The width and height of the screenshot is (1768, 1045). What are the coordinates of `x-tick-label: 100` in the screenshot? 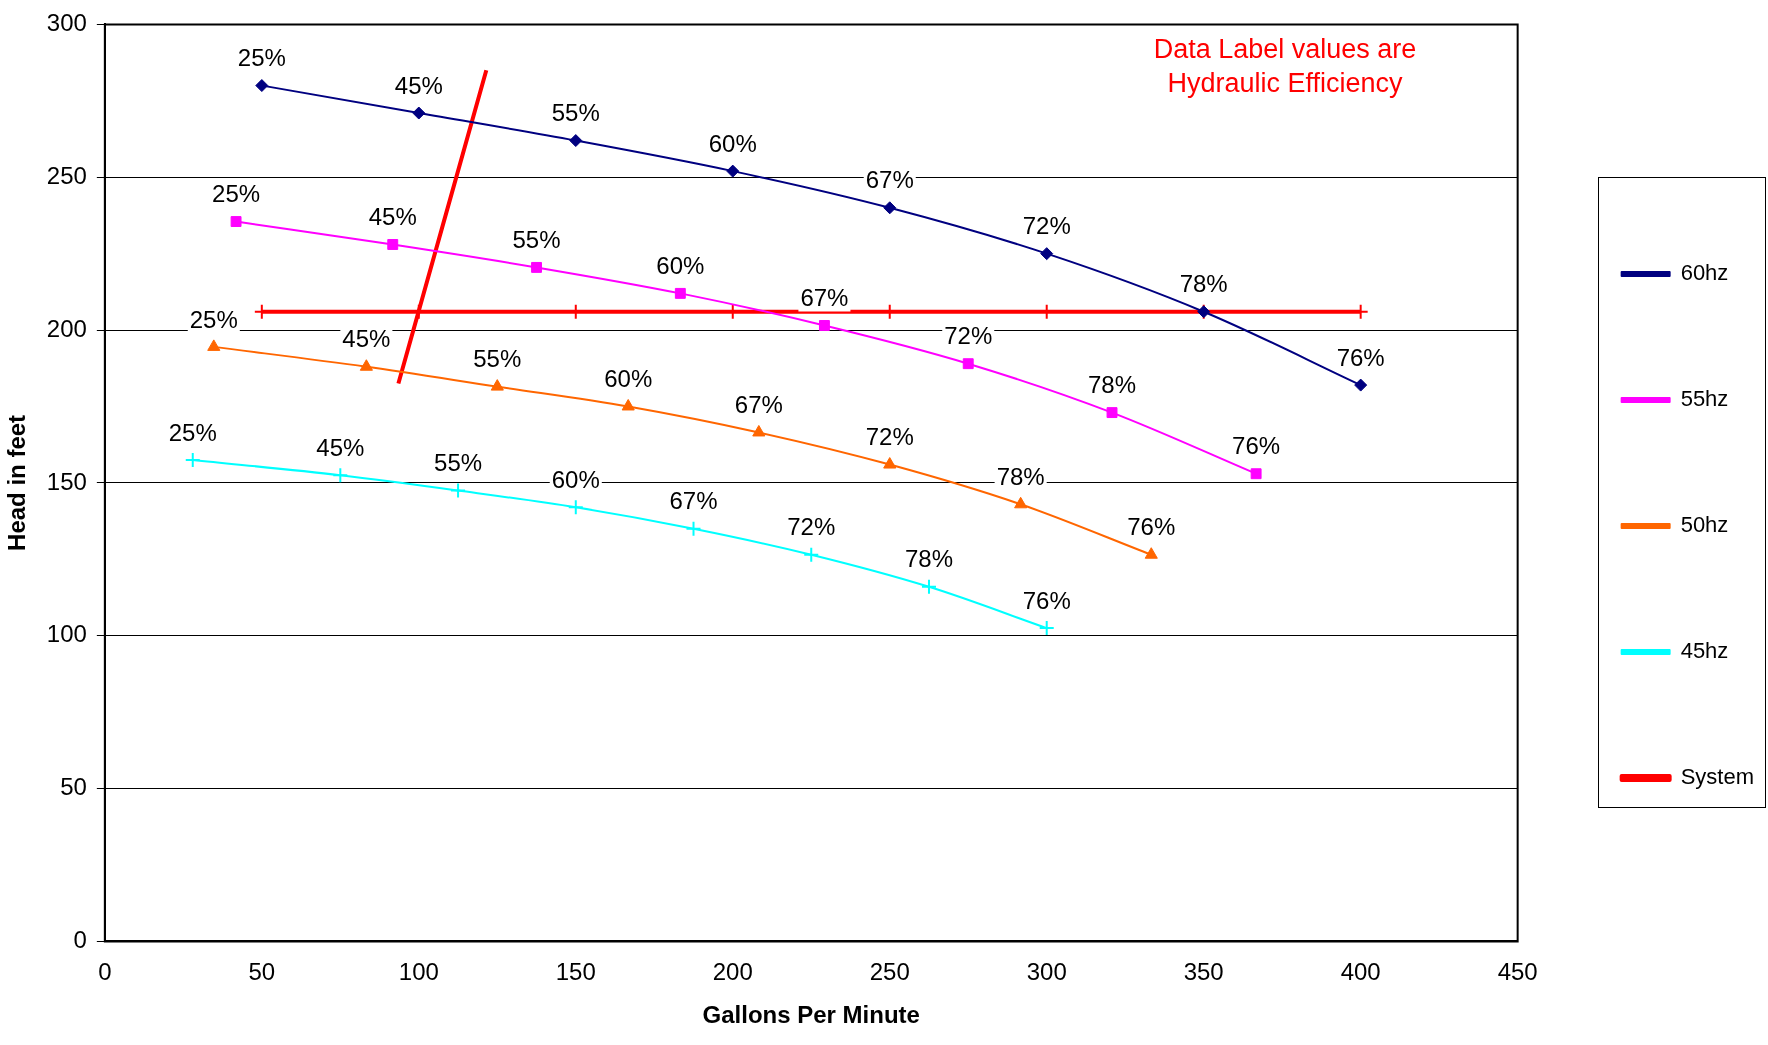 It's located at (418, 972).